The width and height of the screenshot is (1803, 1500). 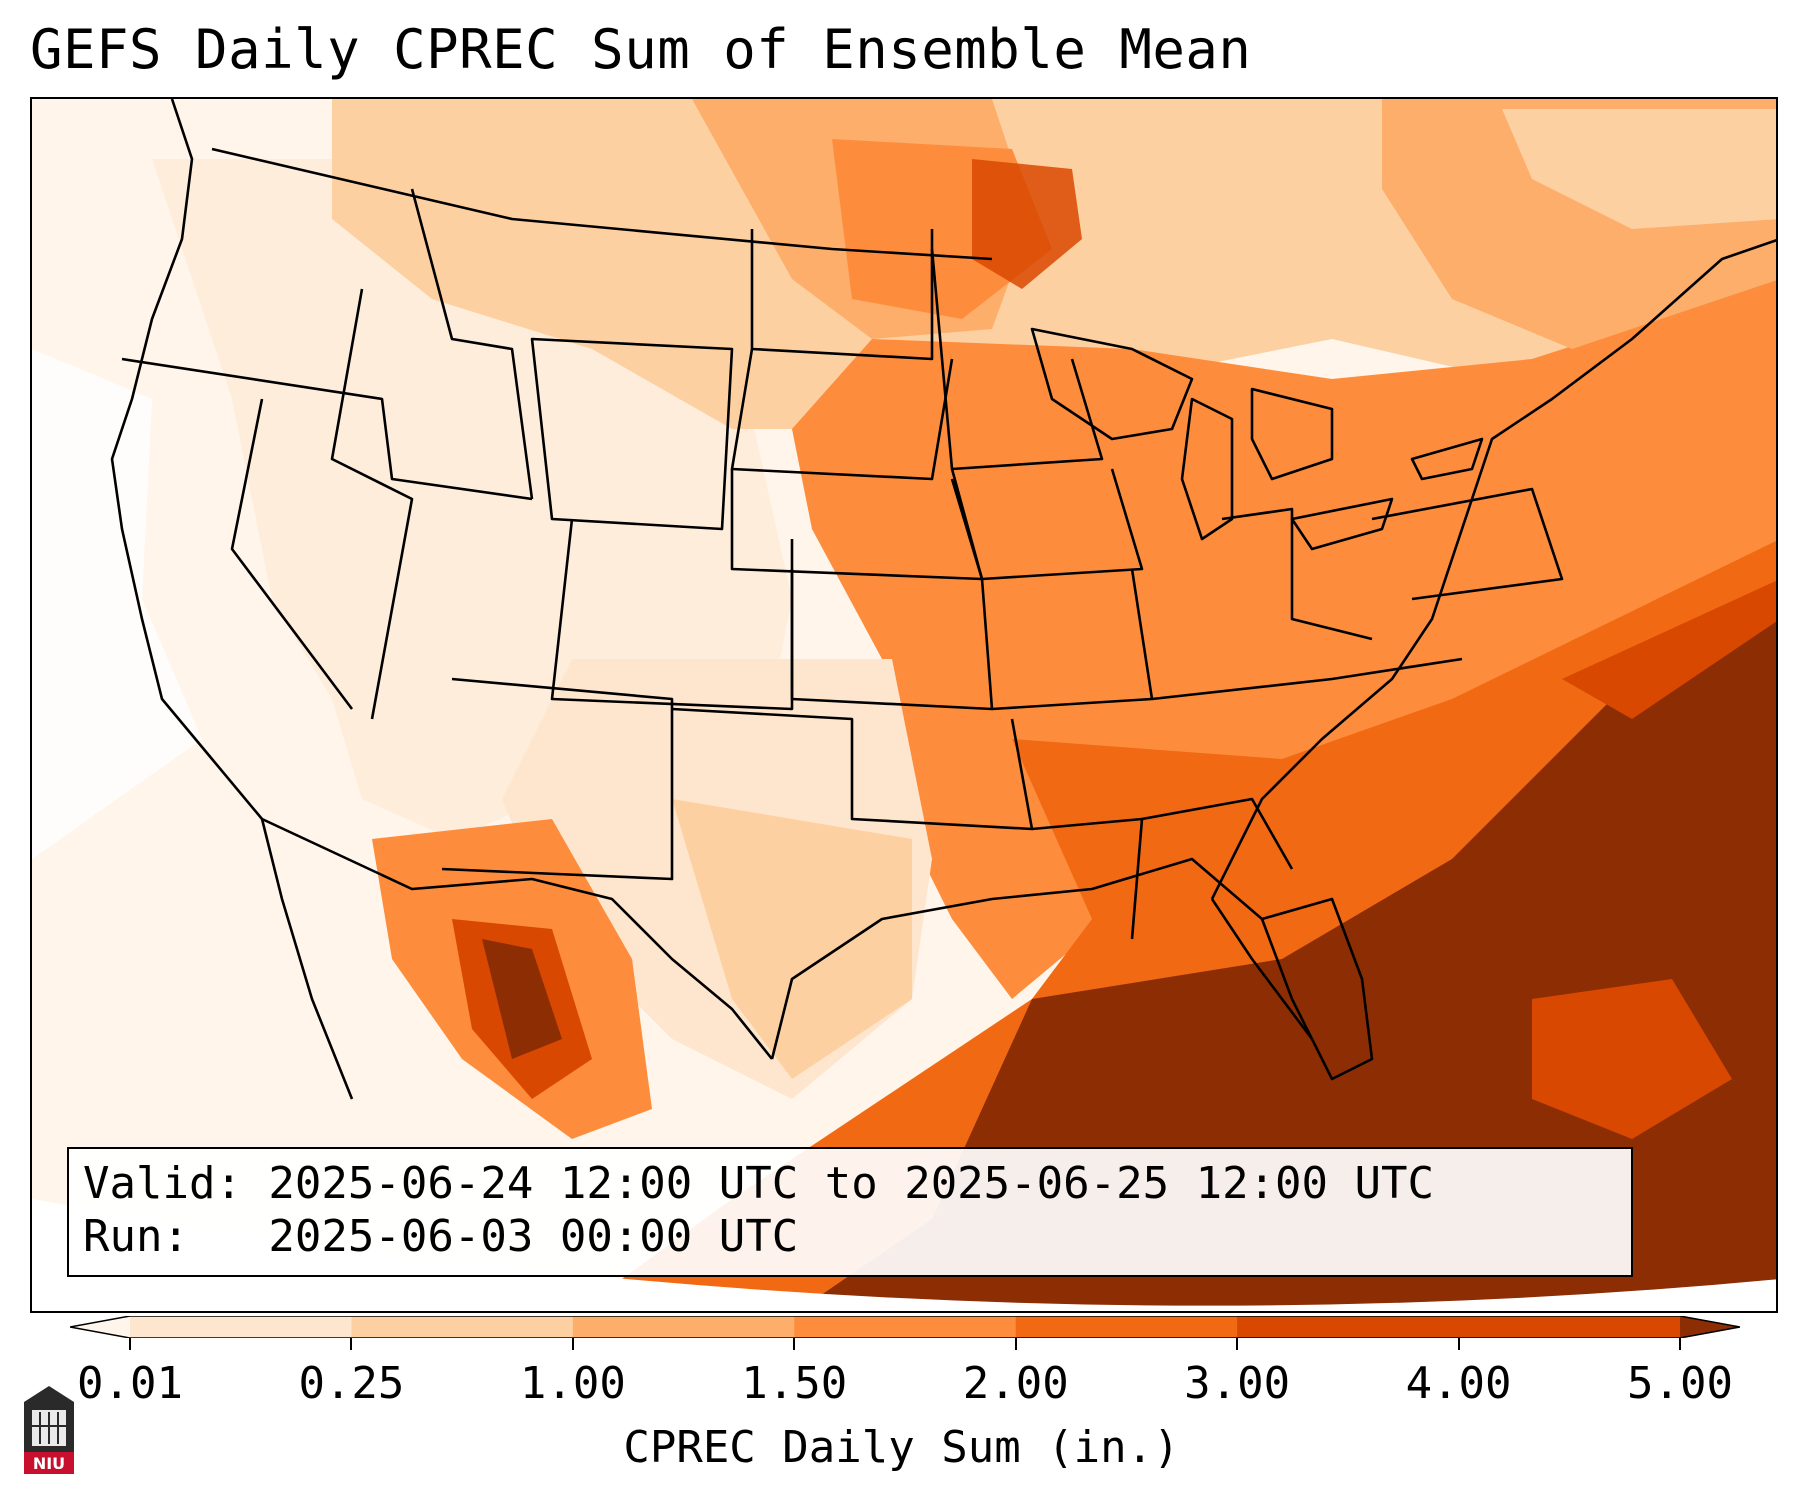 What do you see at coordinates (1292, 434) in the screenshot?
I see `lake-huron` at bounding box center [1292, 434].